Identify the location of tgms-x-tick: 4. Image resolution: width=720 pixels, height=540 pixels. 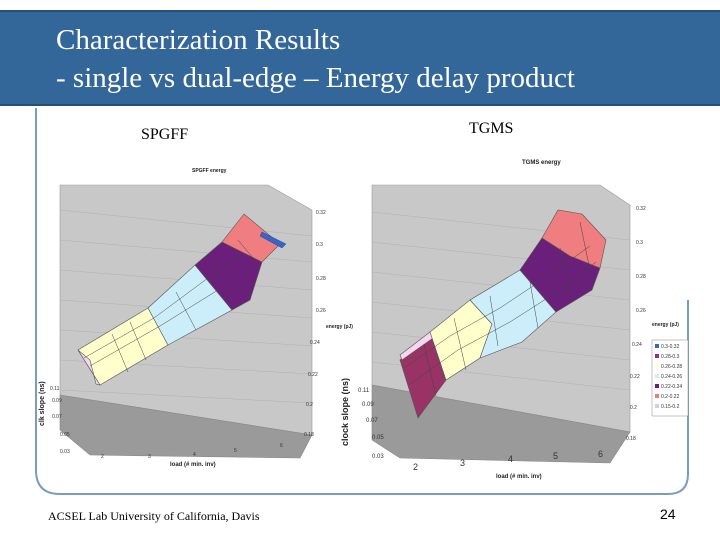
(510, 459).